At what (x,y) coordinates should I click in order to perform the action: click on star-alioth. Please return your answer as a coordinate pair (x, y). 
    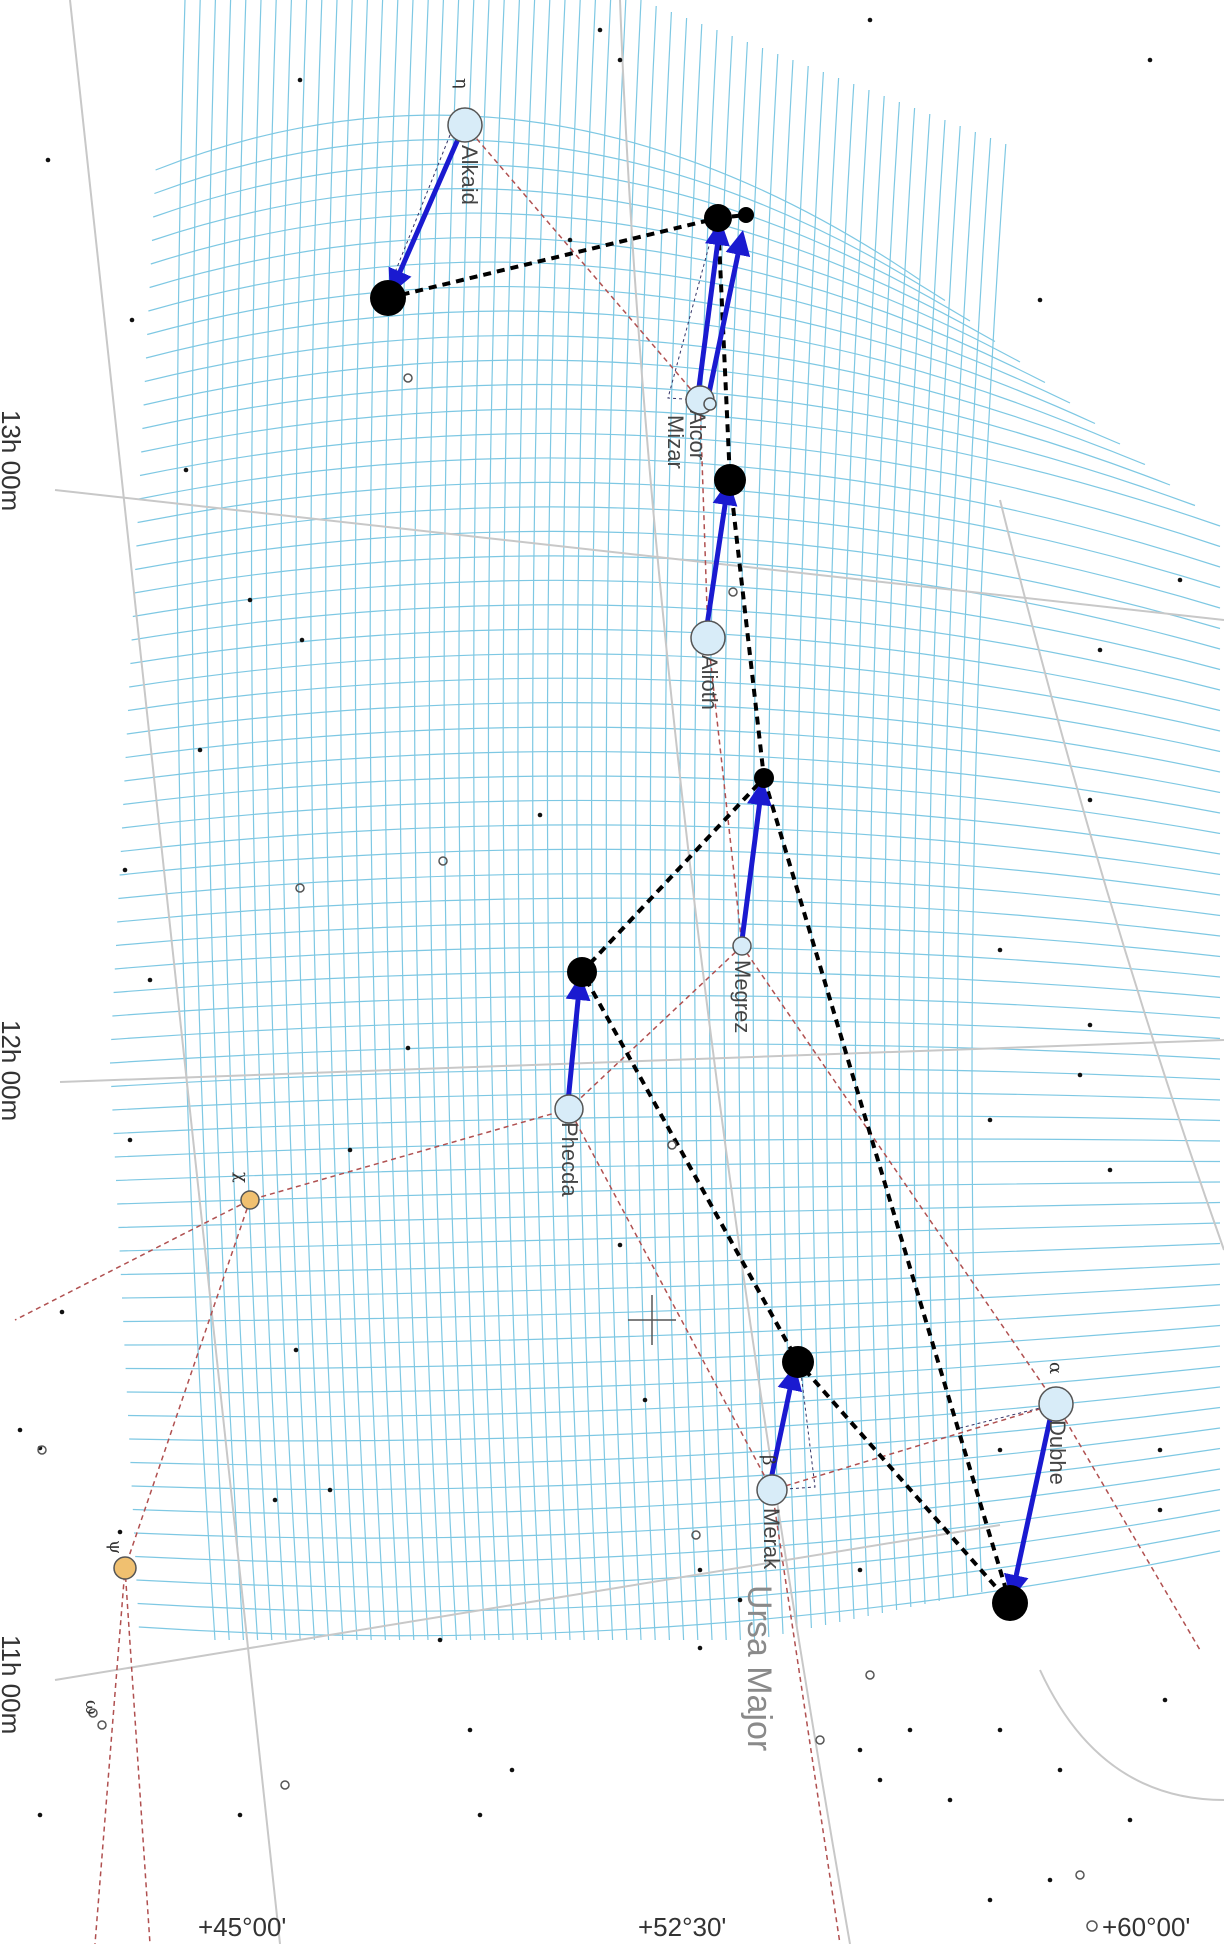
    Looking at the image, I should click on (708, 638).